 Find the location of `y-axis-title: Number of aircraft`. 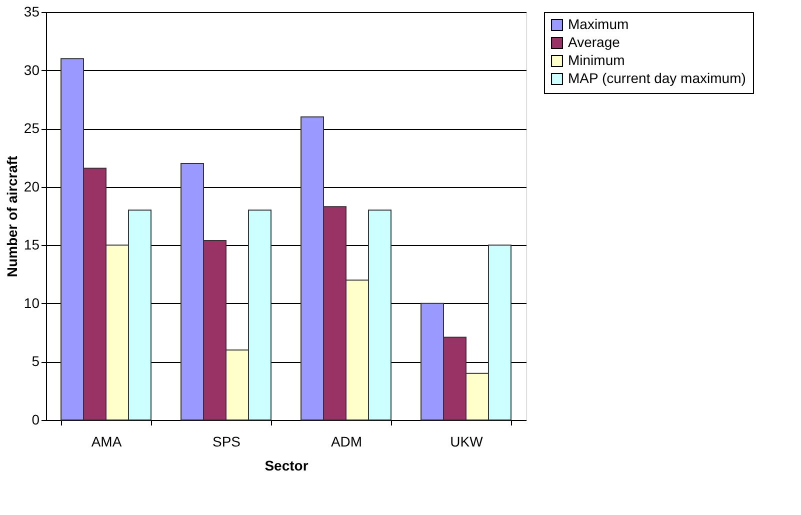

y-axis-title: Number of aircraft is located at coordinates (12, 216).